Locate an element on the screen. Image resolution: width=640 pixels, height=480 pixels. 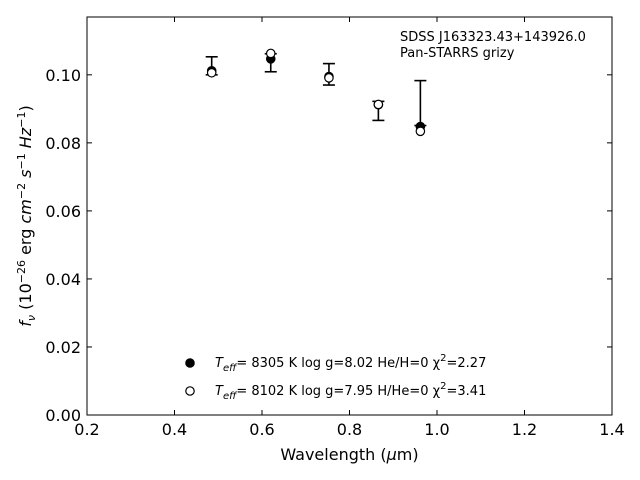
legend-params: = 8102 K log g=7.95 H/He=0 χ is located at coordinates (338, 391).